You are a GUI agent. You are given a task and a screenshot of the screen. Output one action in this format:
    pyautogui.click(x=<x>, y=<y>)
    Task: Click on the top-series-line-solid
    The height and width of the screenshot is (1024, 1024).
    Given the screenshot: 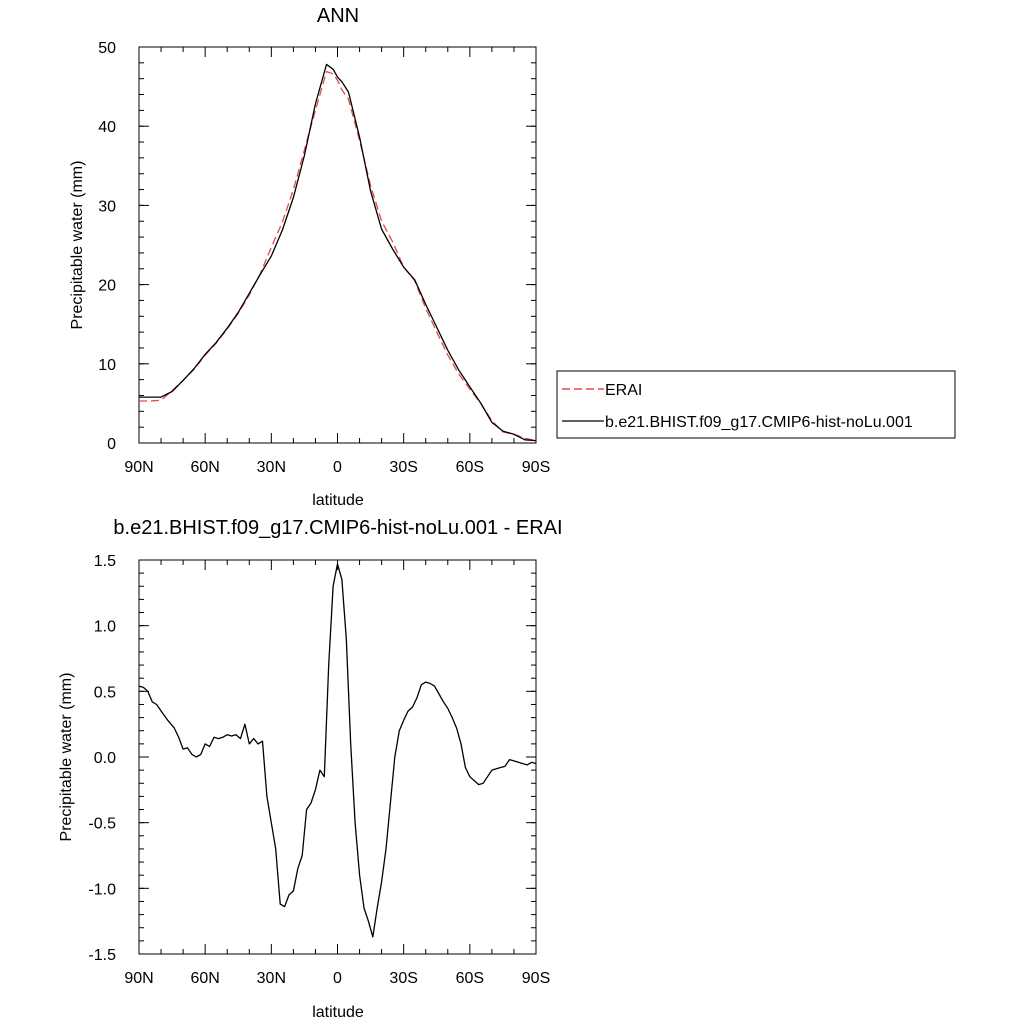 What is the action you would take?
    pyautogui.click(x=338, y=252)
    